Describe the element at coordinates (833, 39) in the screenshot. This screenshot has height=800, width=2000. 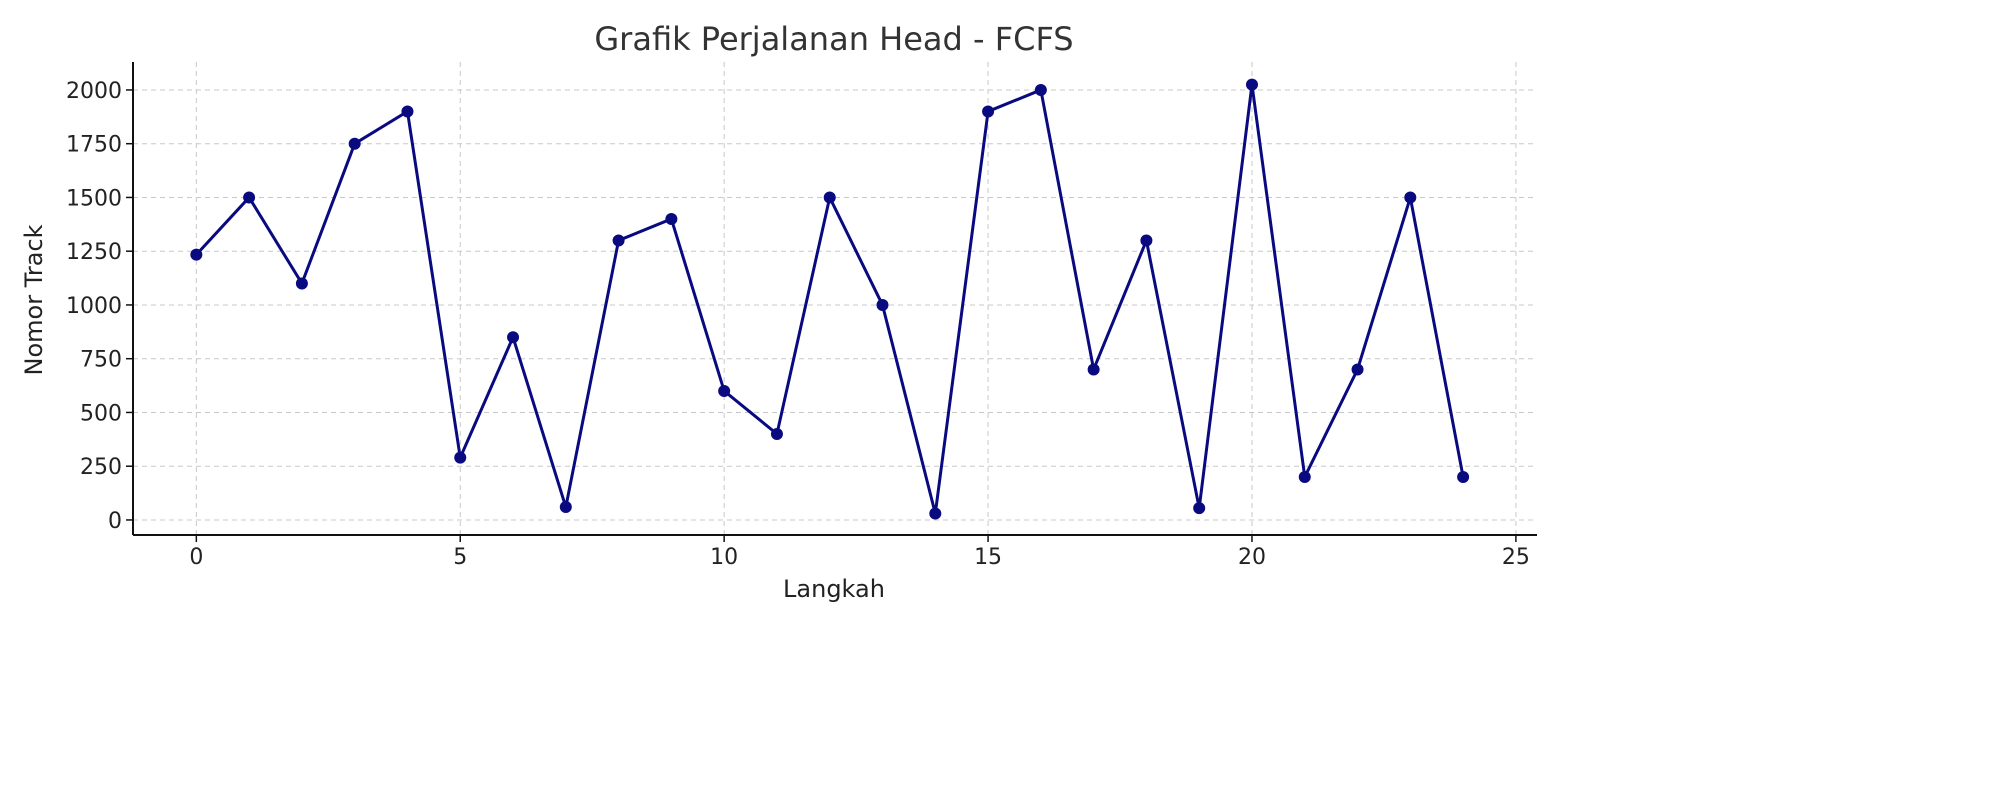
I see `chart-title: Grafik Perjalanan Head - FCFS` at that location.